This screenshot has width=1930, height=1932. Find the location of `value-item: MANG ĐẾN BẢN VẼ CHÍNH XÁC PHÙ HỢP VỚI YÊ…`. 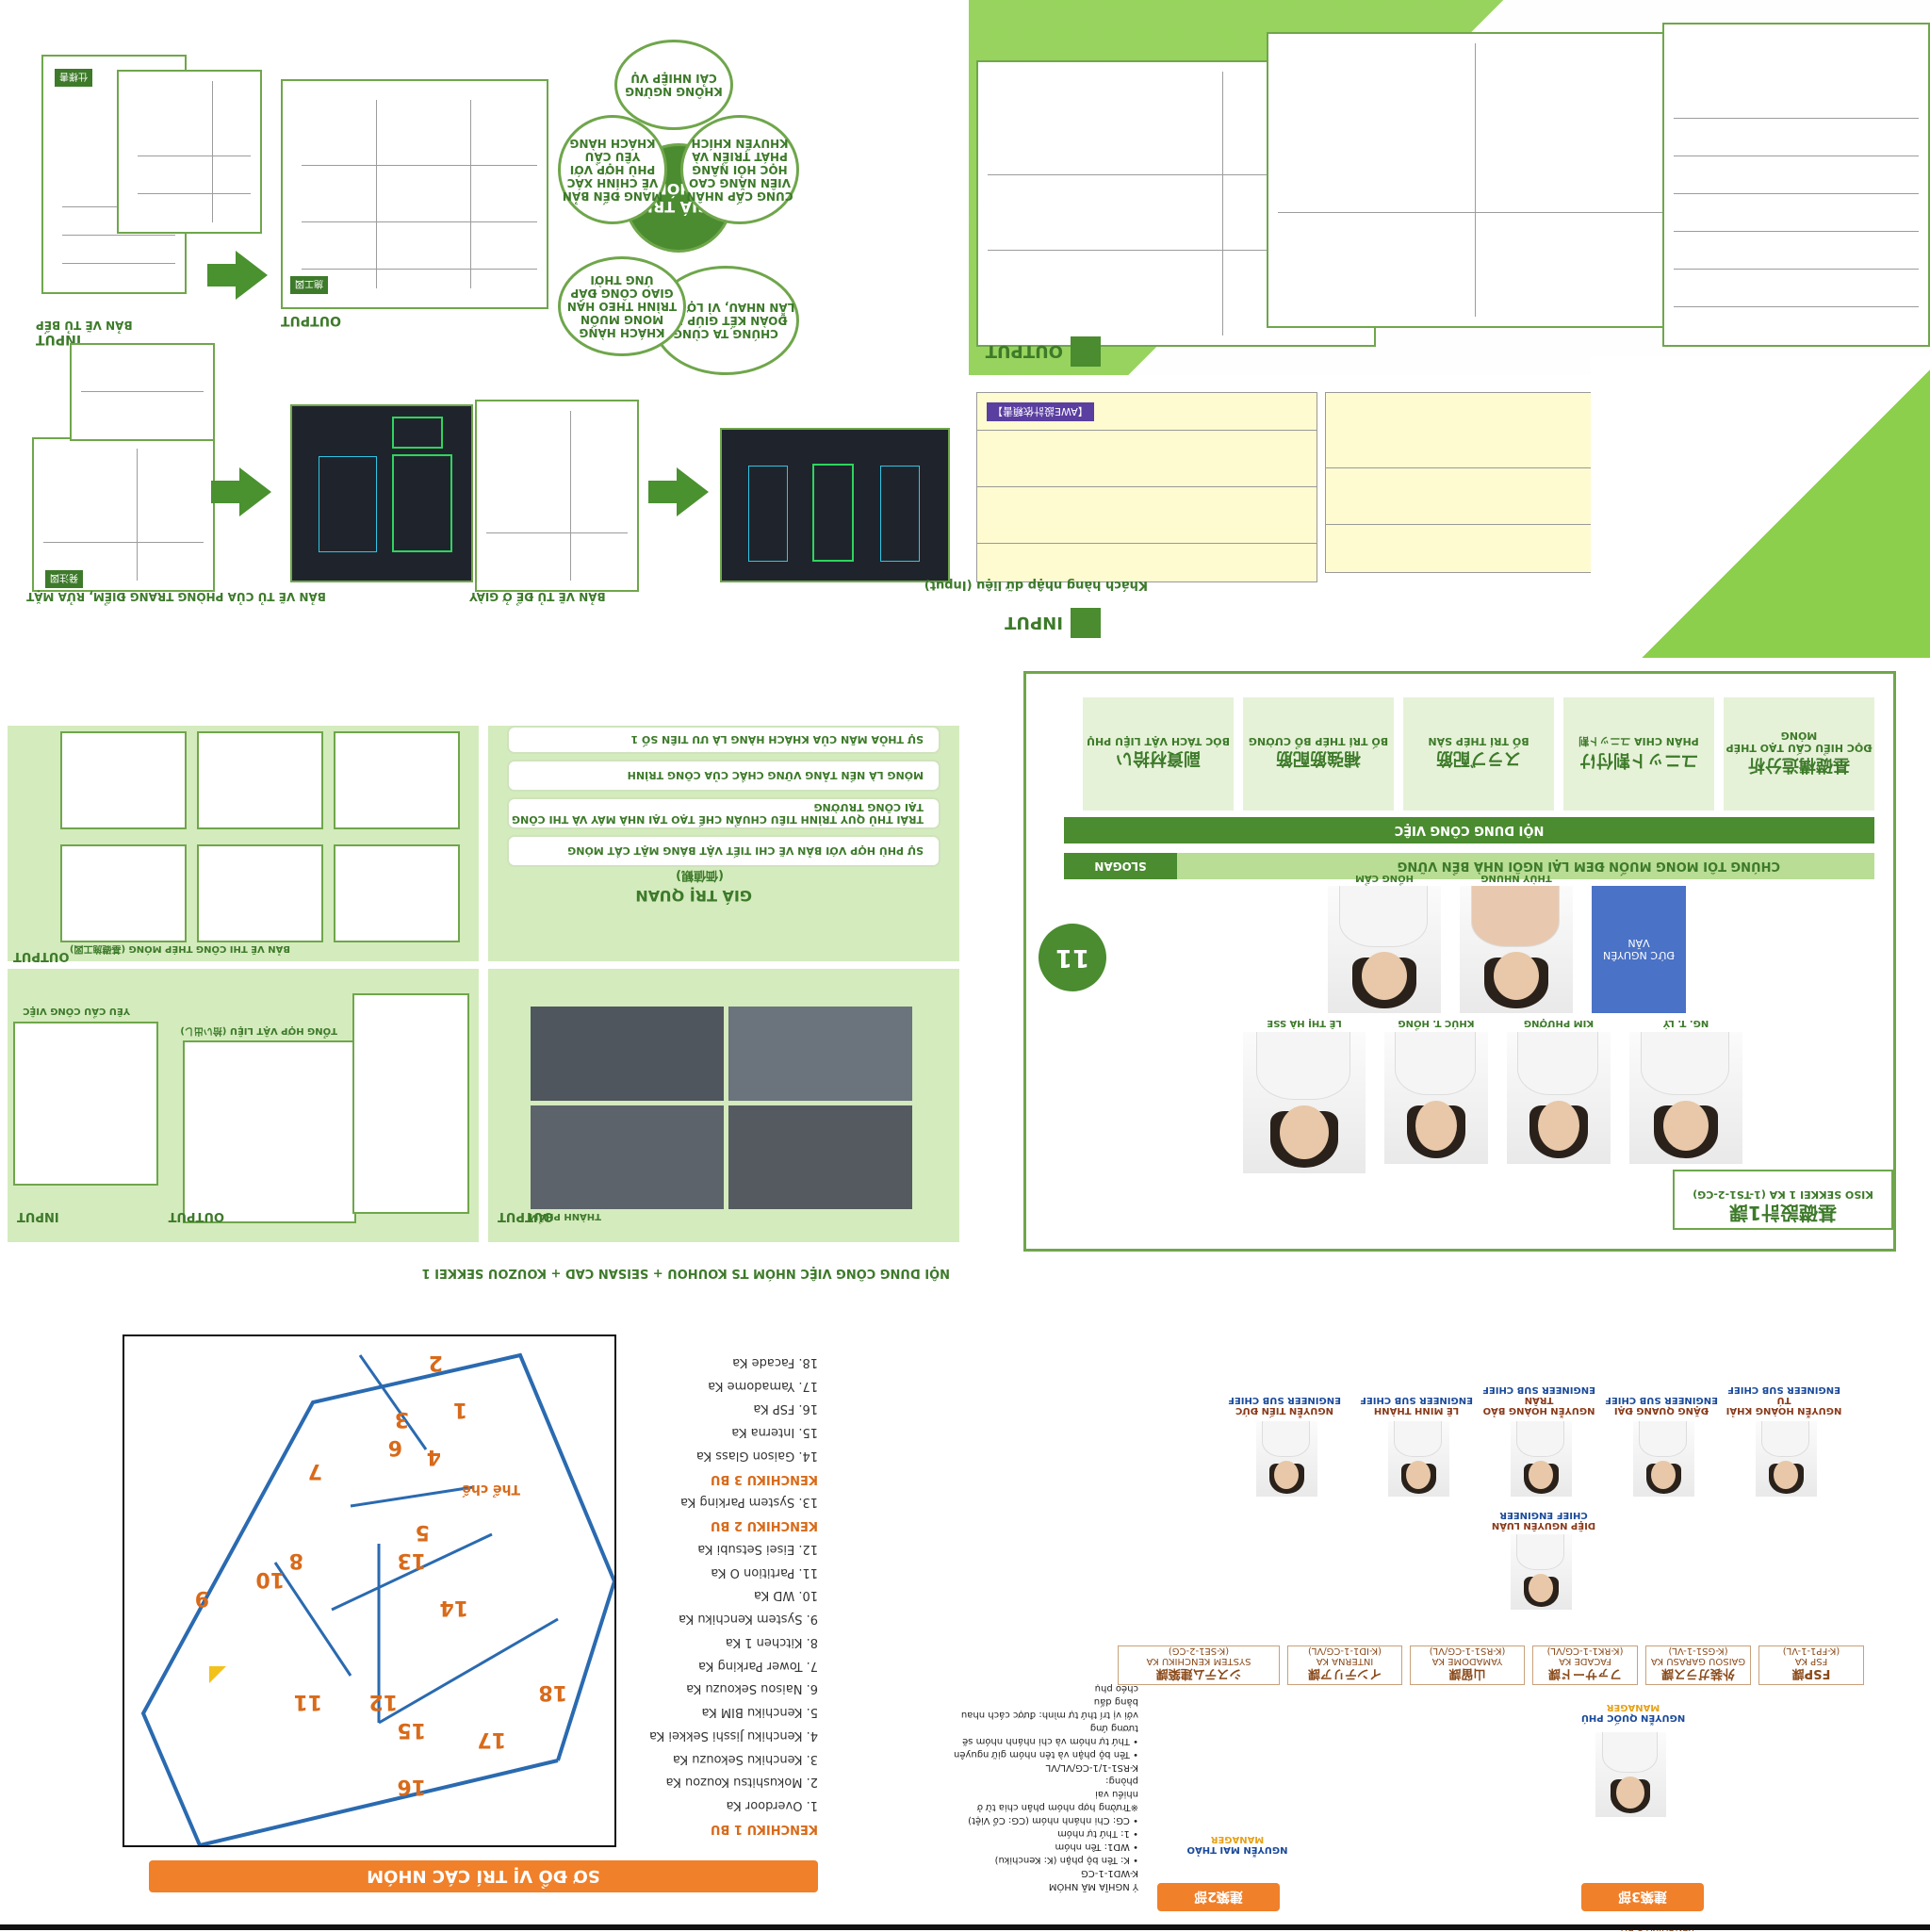

value-item: MANG ĐẾN BẢN VẼ CHÍNH XÁC PHÙ HỢP VỚI YÊ… is located at coordinates (612, 169).